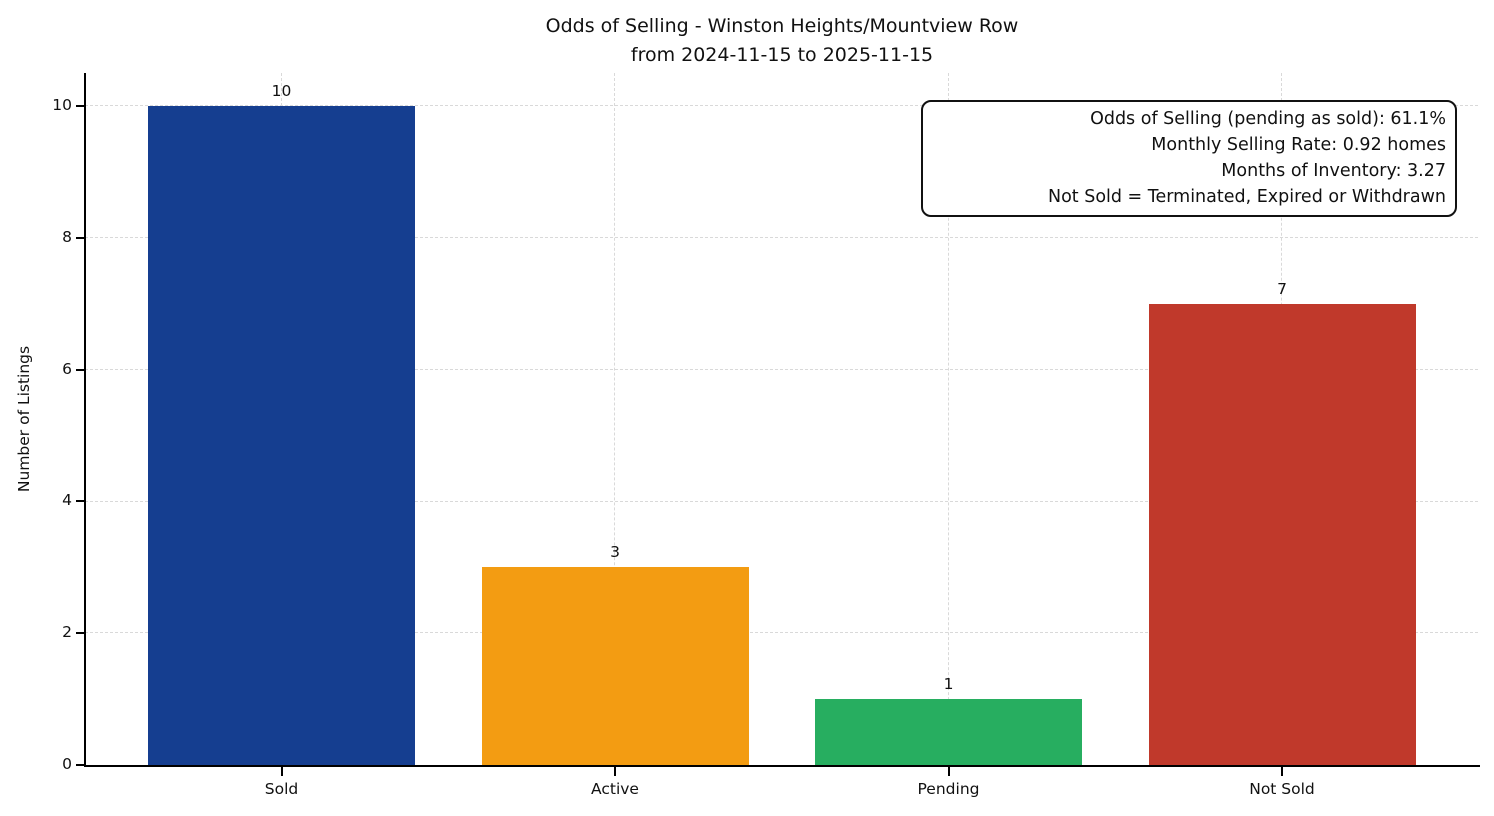 This screenshot has height=816, width=1494. Describe the element at coordinates (782, 766) in the screenshot. I see `x-axis-spine` at that location.